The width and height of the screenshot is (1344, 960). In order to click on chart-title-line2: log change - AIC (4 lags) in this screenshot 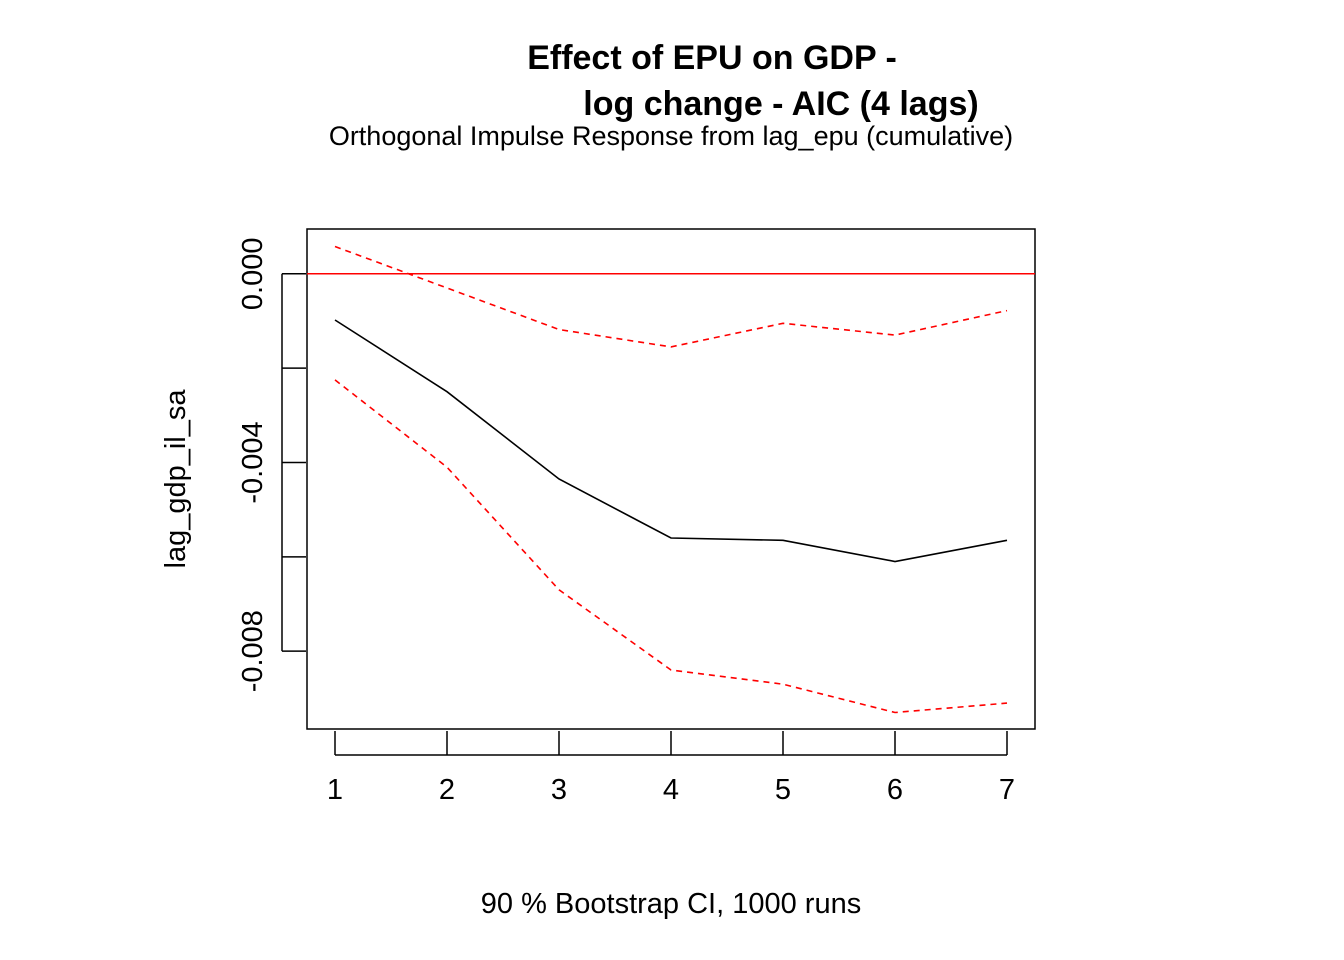, I will do `click(780, 104)`.